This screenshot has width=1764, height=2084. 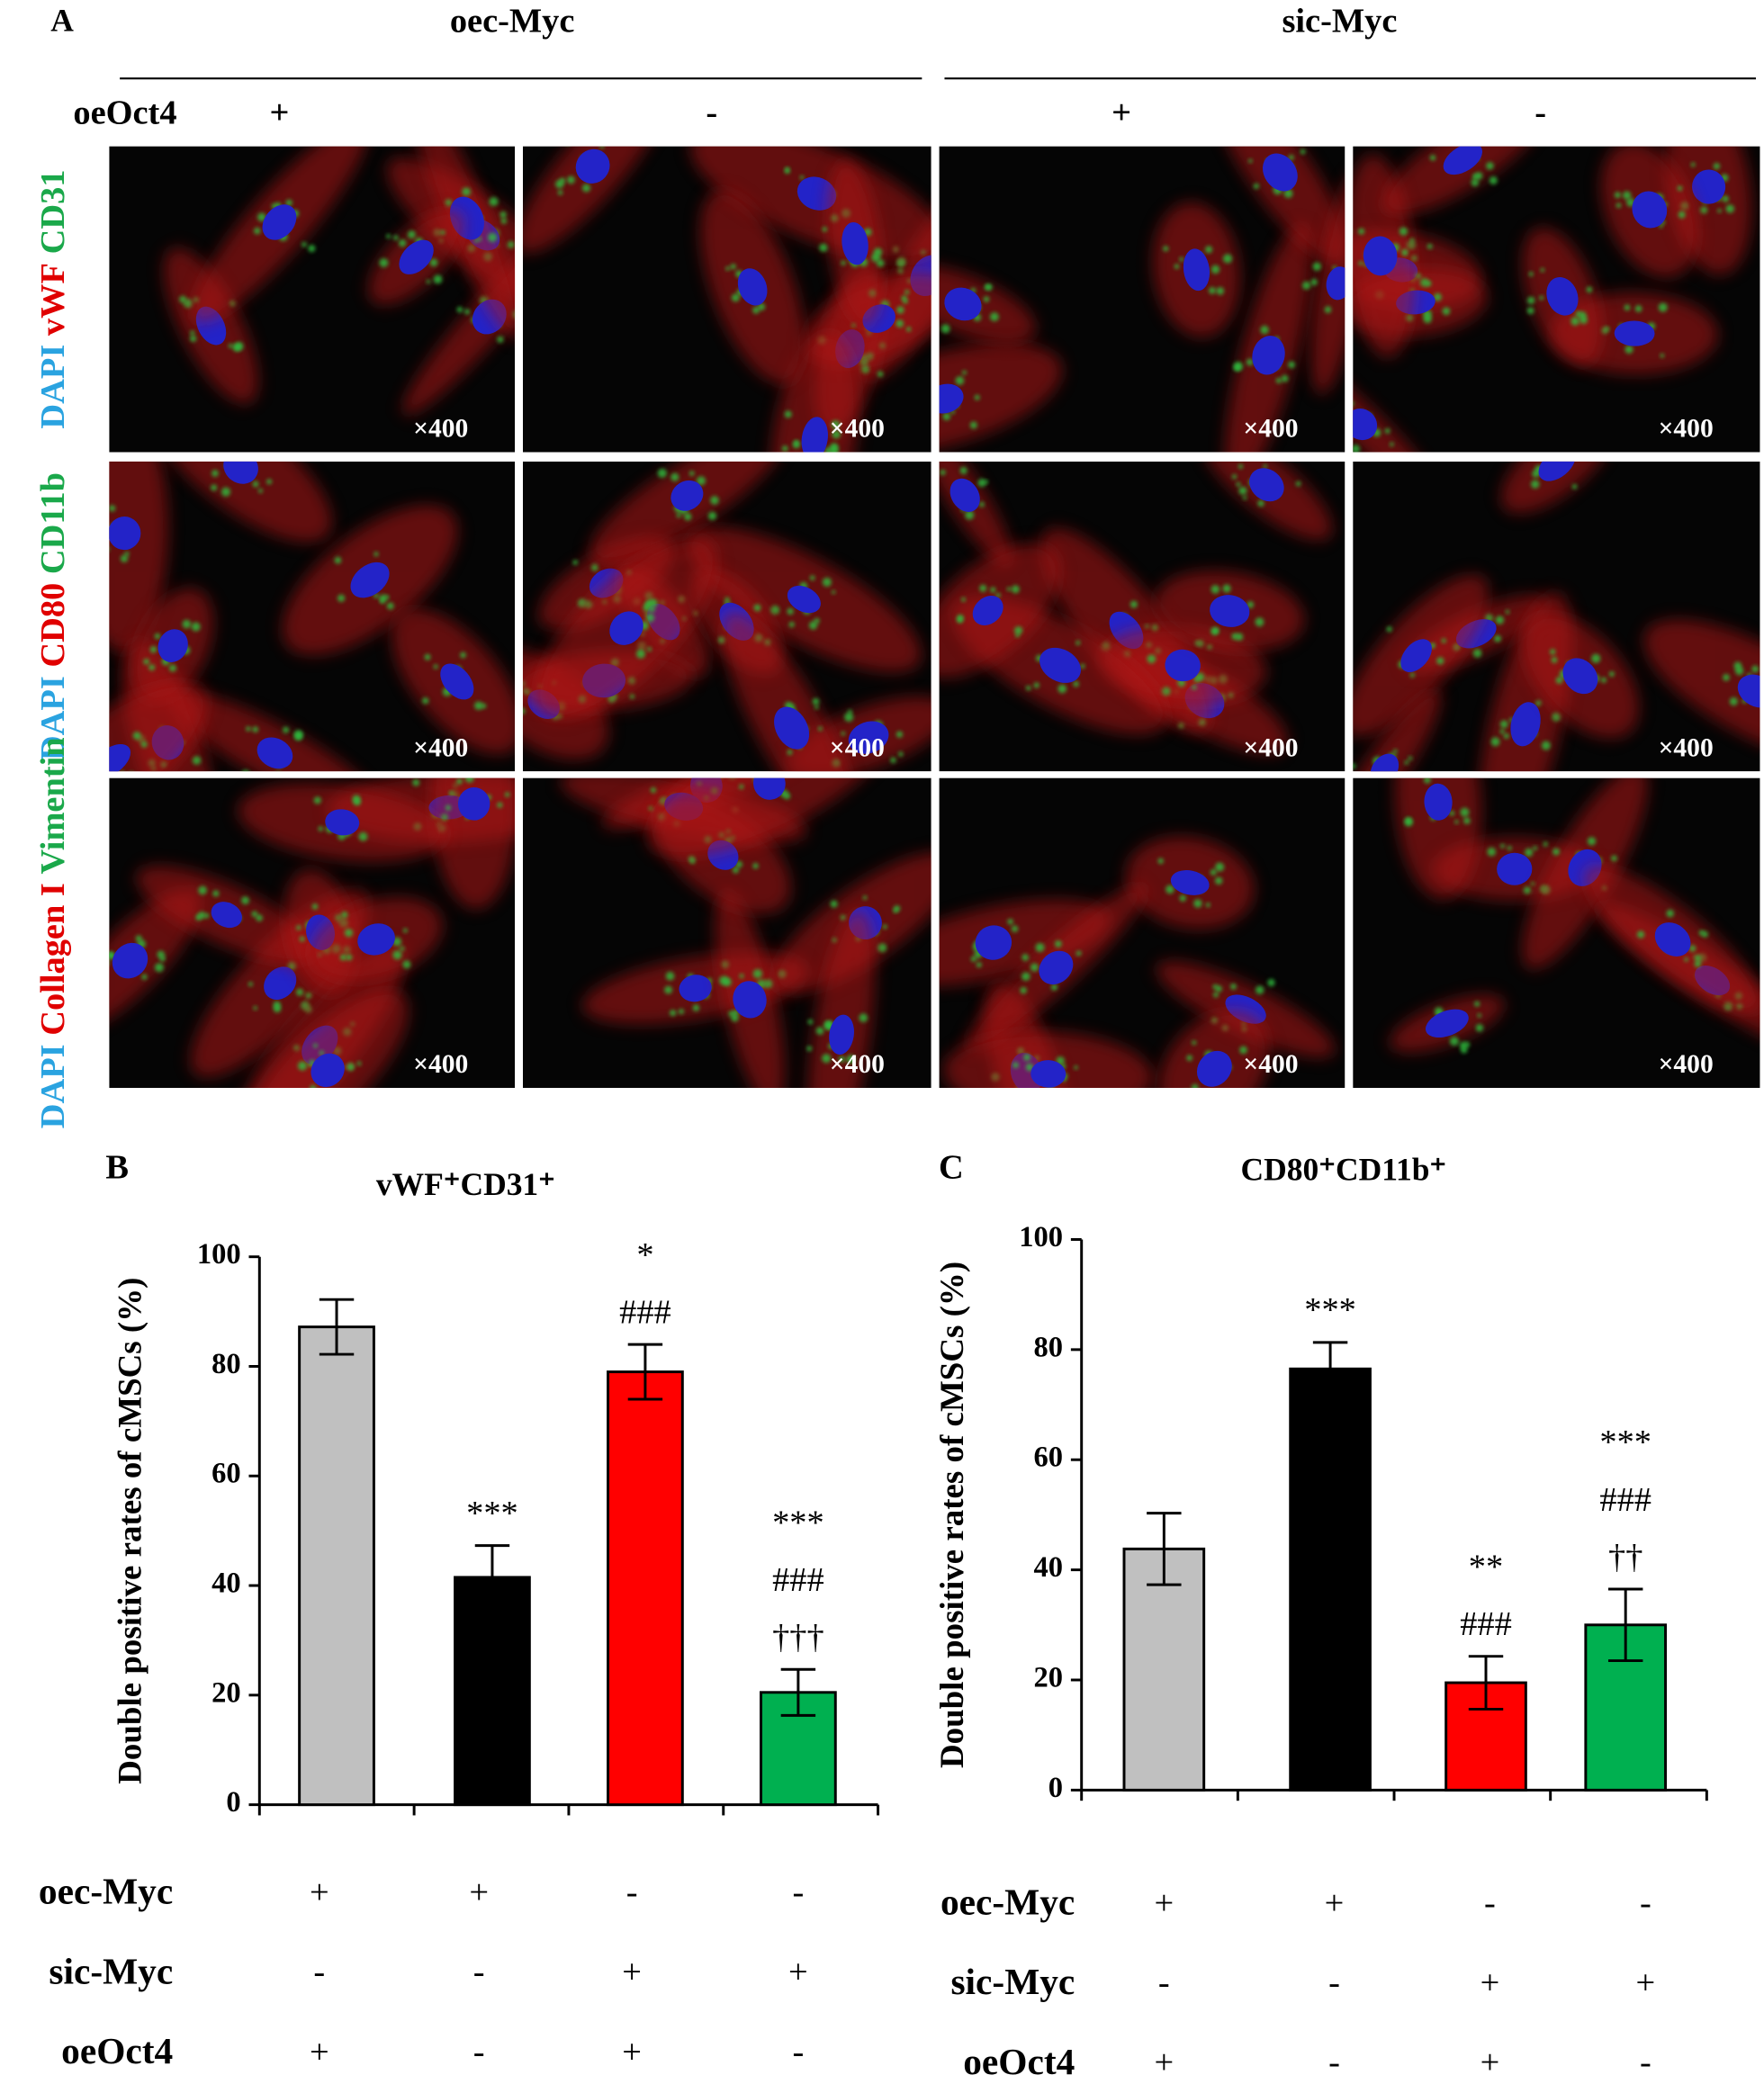 I want to click on error-bar, so click(x=337, y=1327).